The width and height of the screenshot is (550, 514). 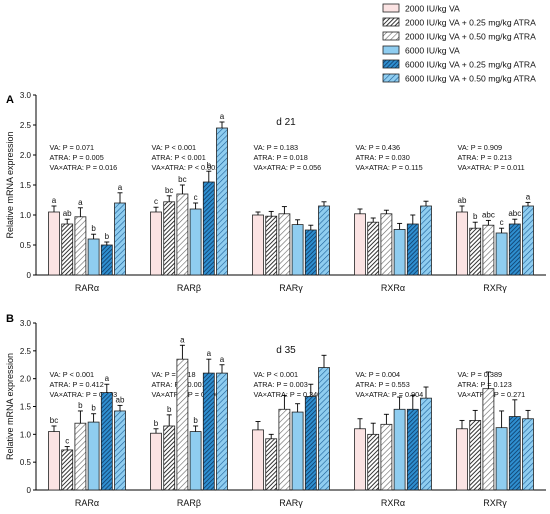 I want to click on stats-line: ATRA: P = 0.123, so click(x=485, y=384).